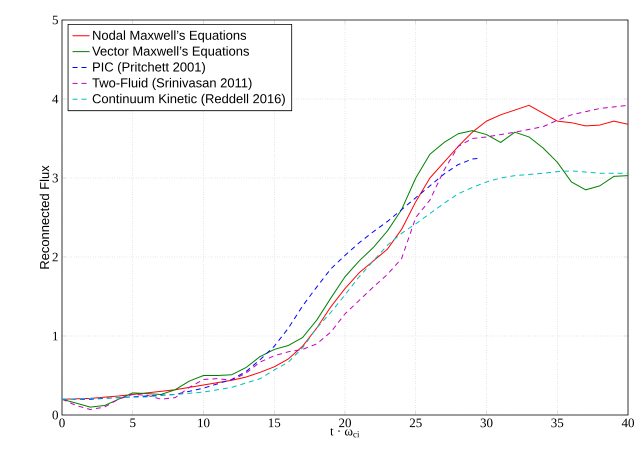 Image resolution: width=643 pixels, height=459 pixels. What do you see at coordinates (55, 178) in the screenshot?
I see `y-tick-label: 3` at bounding box center [55, 178].